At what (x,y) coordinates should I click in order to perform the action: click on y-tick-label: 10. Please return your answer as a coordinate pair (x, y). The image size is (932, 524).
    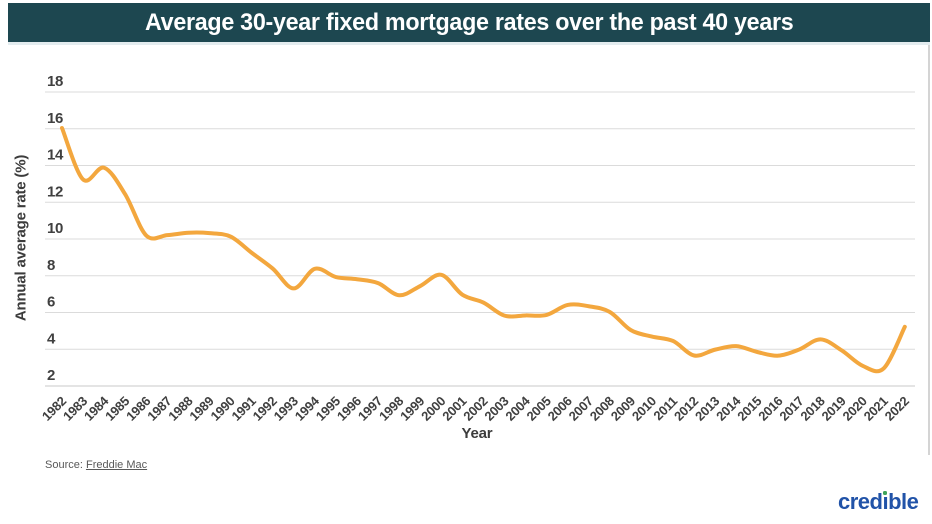
    Looking at the image, I should click on (55, 228).